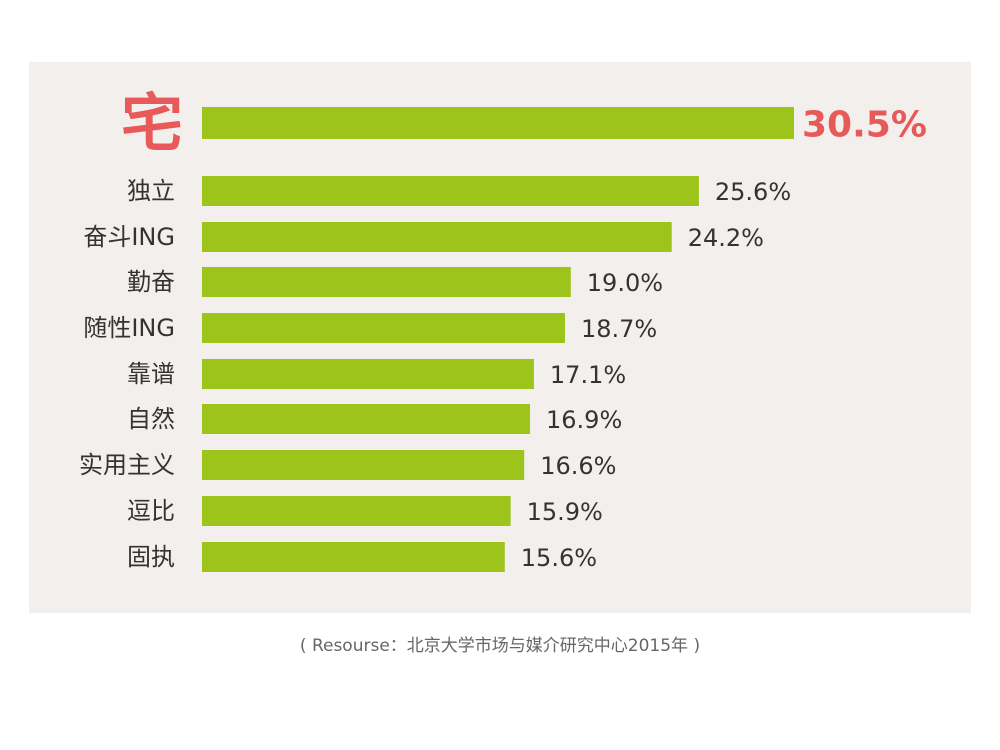  What do you see at coordinates (500, 646) in the screenshot?
I see `source-note: ( Resourse：北京大学市场与媒介研究中心2015年 )` at bounding box center [500, 646].